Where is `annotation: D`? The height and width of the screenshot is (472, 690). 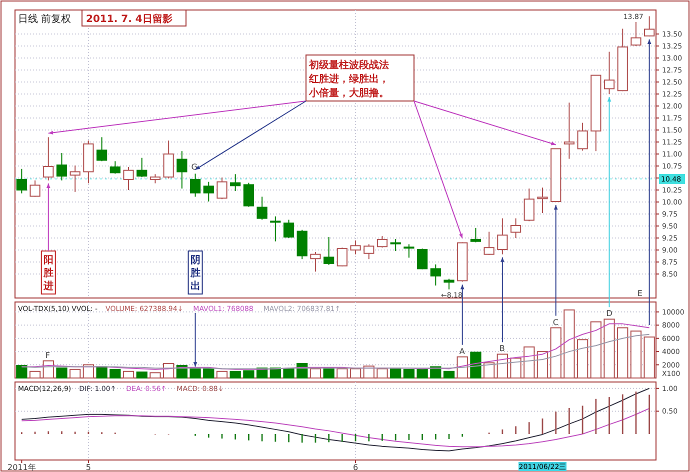 annotation: D is located at coordinates (609, 313).